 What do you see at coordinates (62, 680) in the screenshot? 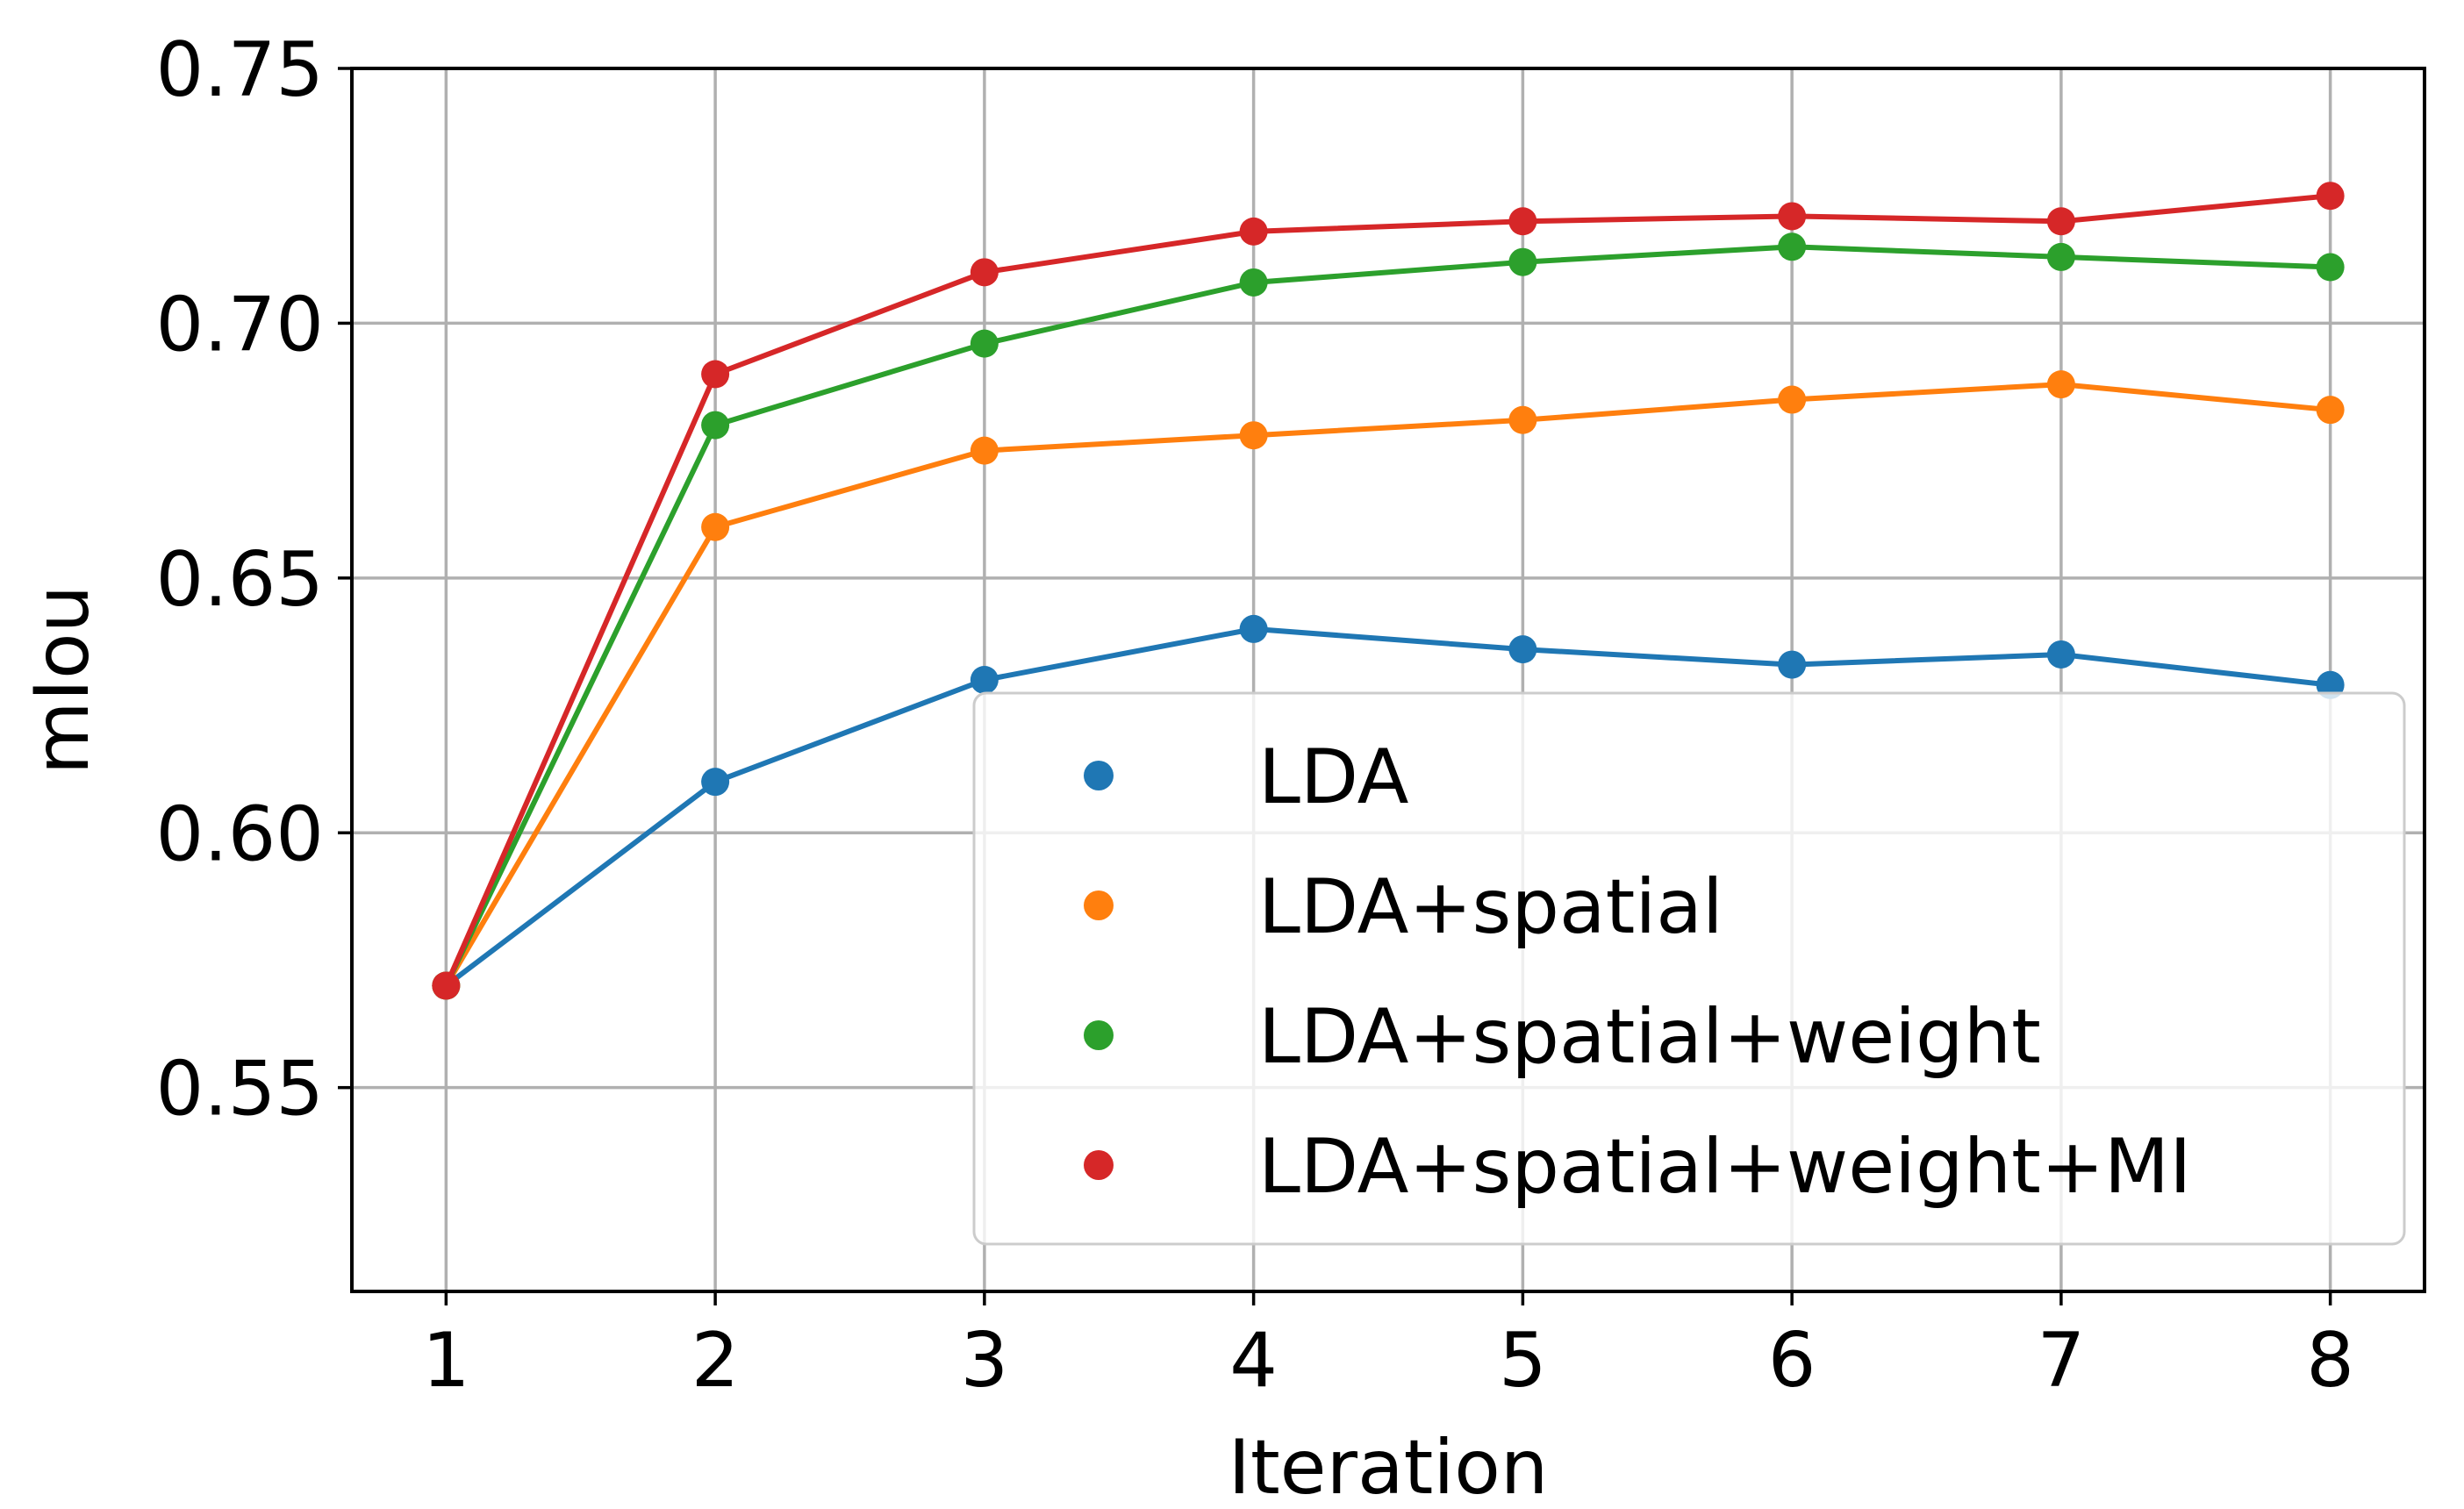
I see `y-axis-label: mIou` at bounding box center [62, 680].